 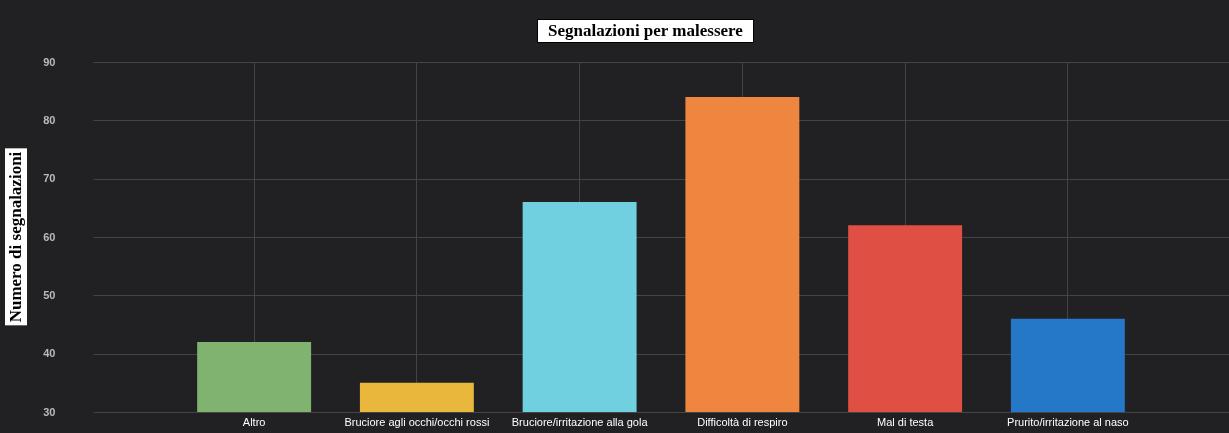 What do you see at coordinates (49, 119) in the screenshot?
I see `y-tick-label: 80` at bounding box center [49, 119].